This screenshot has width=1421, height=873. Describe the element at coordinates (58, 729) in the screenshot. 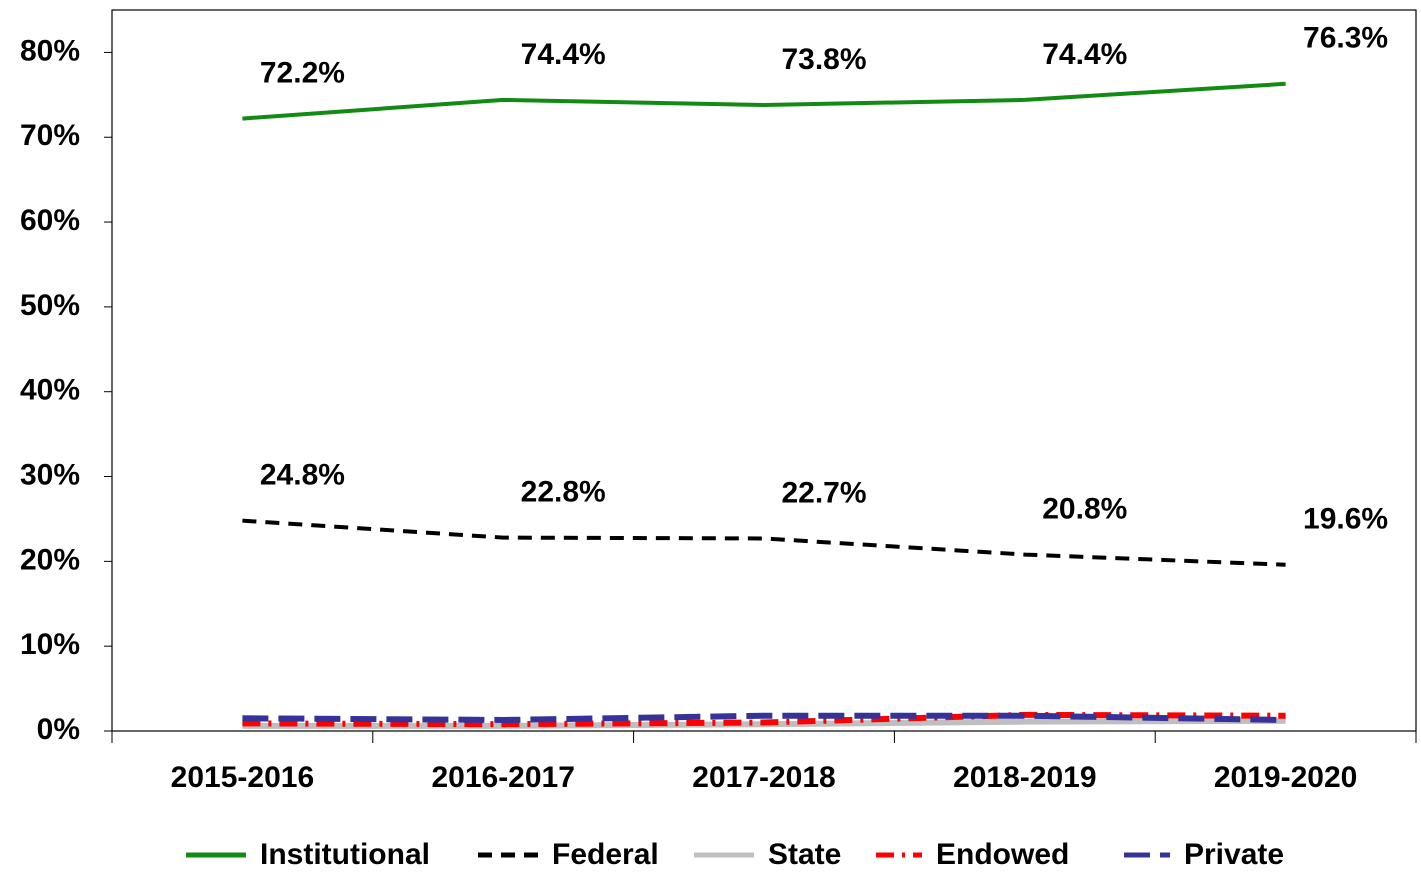

I see `y-tick-label: 0%` at that location.